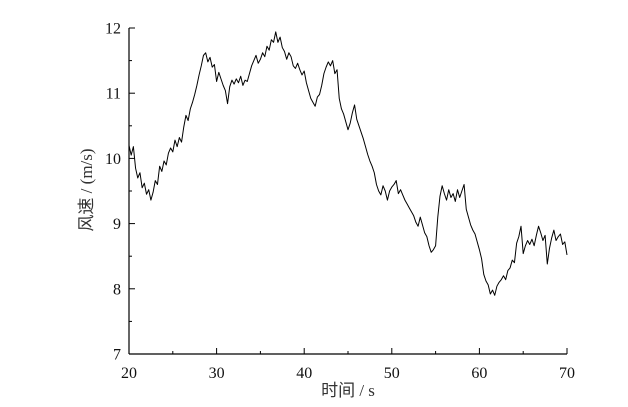  Describe the element at coordinates (86, 189) in the screenshot. I see `y-axis-label: 风速 / (m/s)` at that location.